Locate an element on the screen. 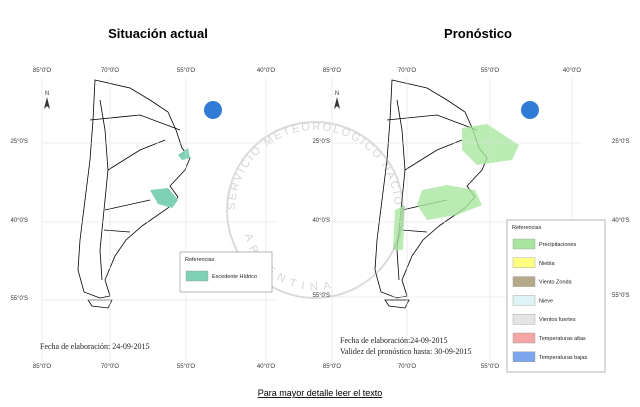  legend-label: Nieve is located at coordinates (546, 301).